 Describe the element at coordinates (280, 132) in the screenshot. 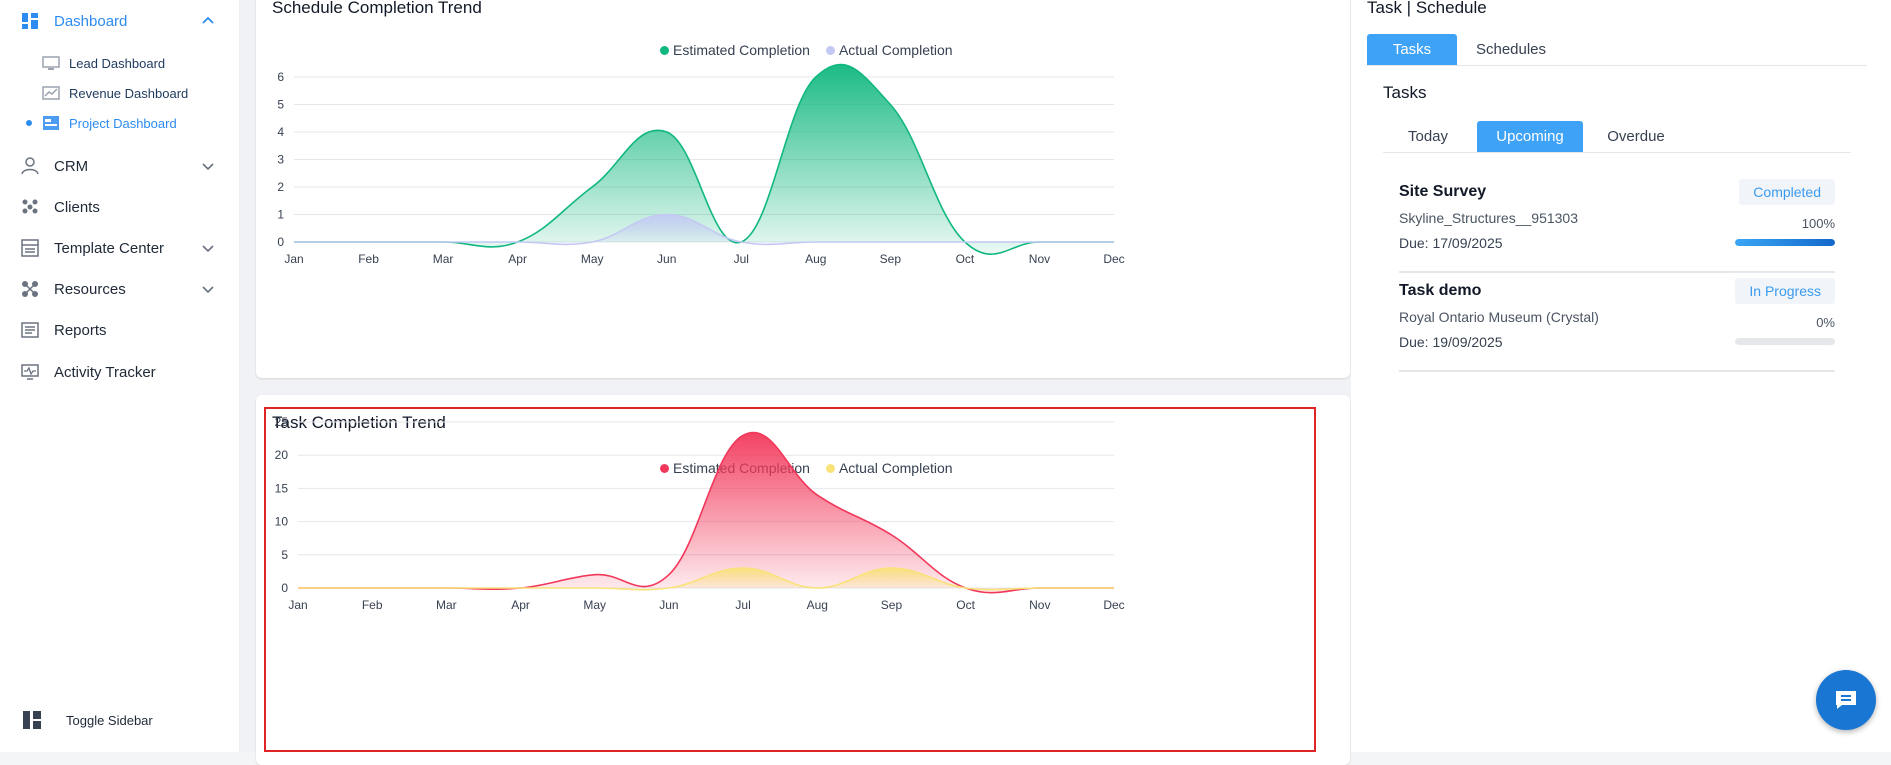

I see `y-tick-label: 4` at that location.